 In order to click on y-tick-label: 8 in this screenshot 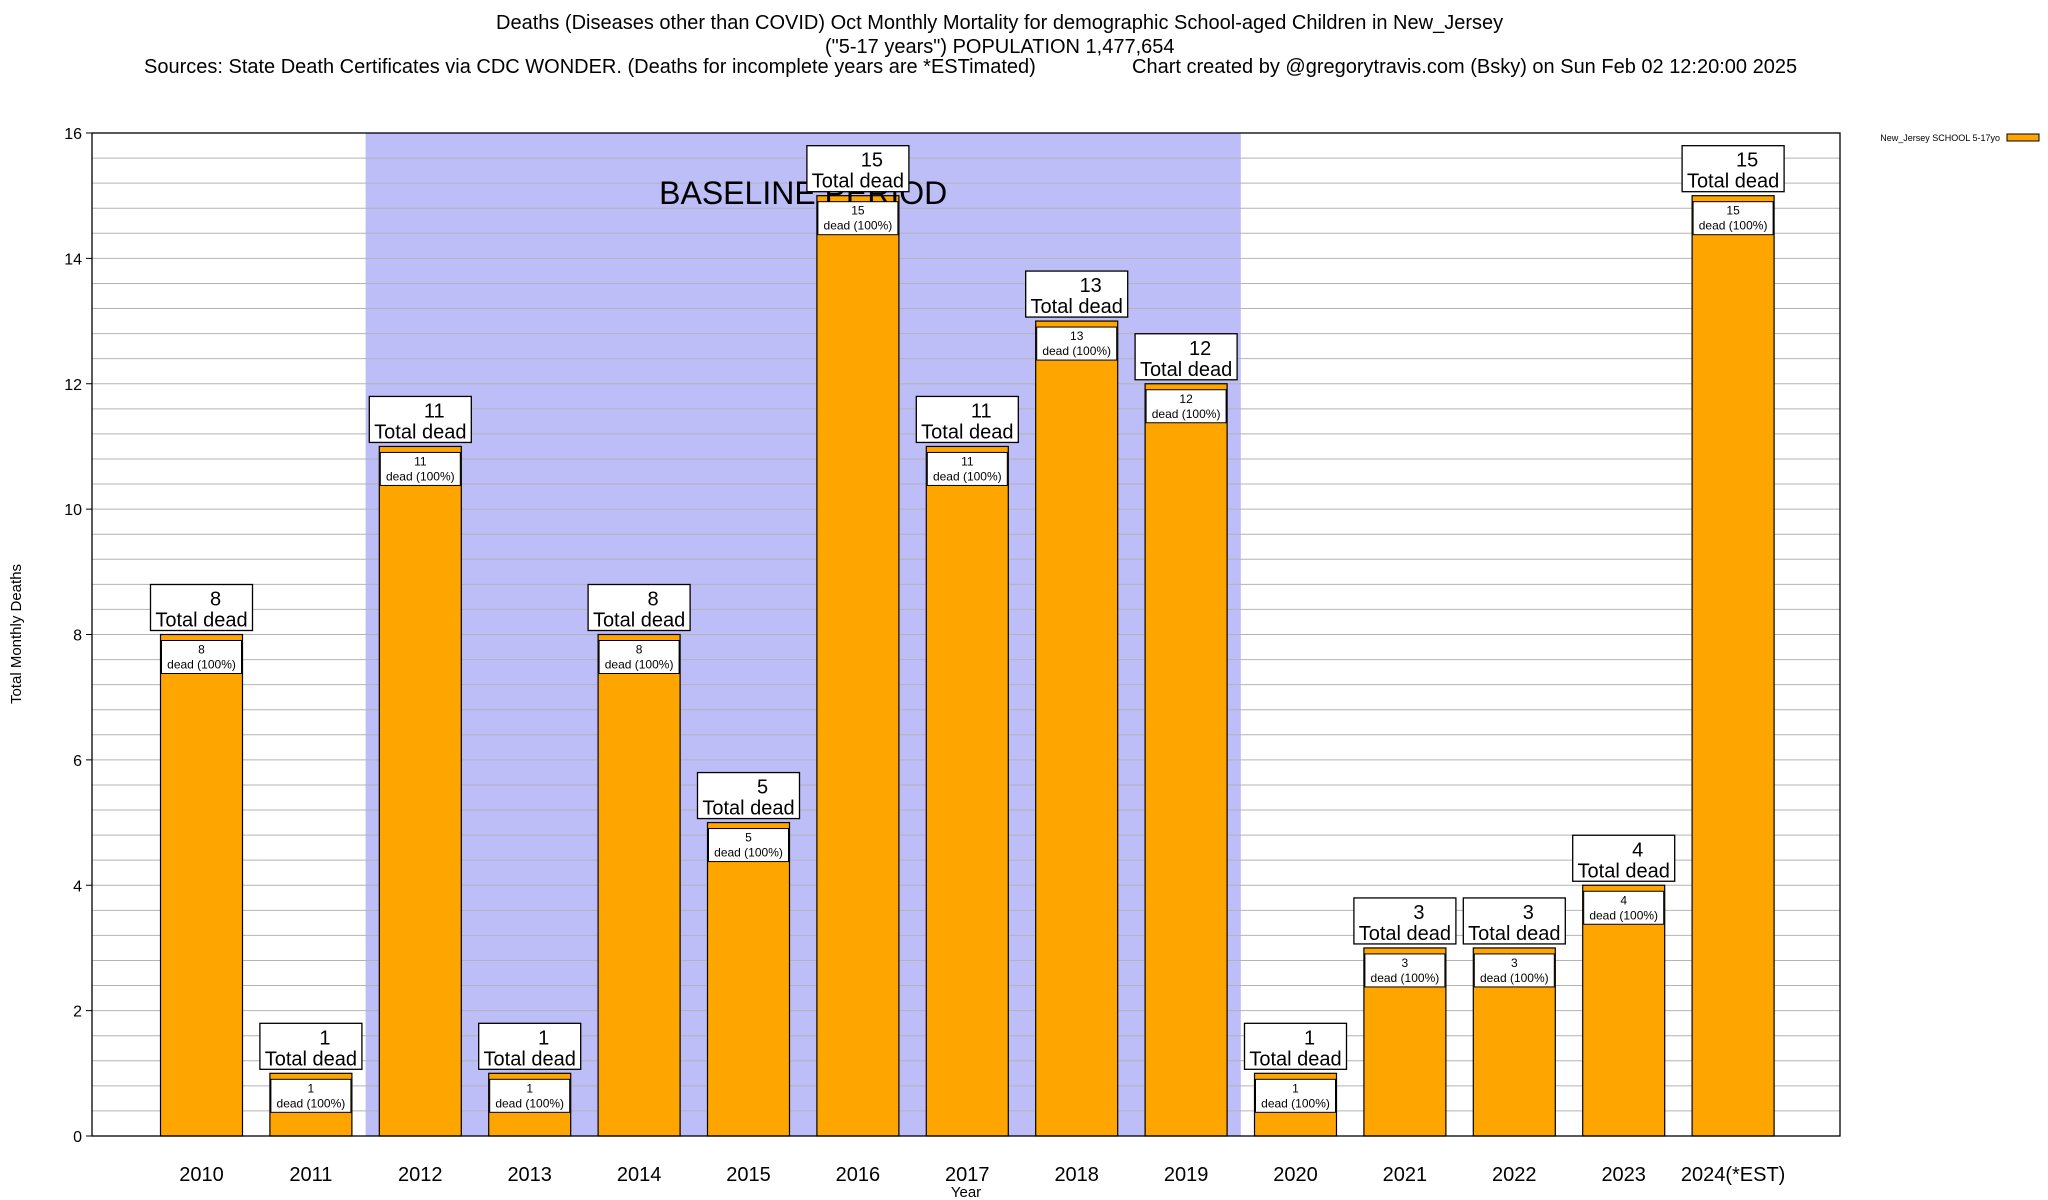, I will do `click(77, 636)`.